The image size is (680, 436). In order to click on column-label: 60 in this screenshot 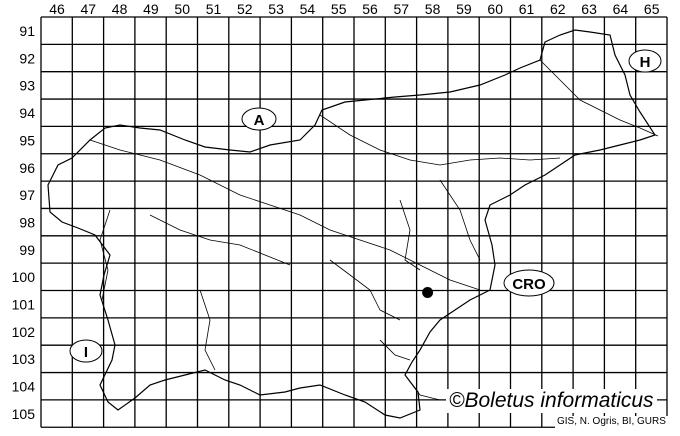, I will do `click(495, 9)`.